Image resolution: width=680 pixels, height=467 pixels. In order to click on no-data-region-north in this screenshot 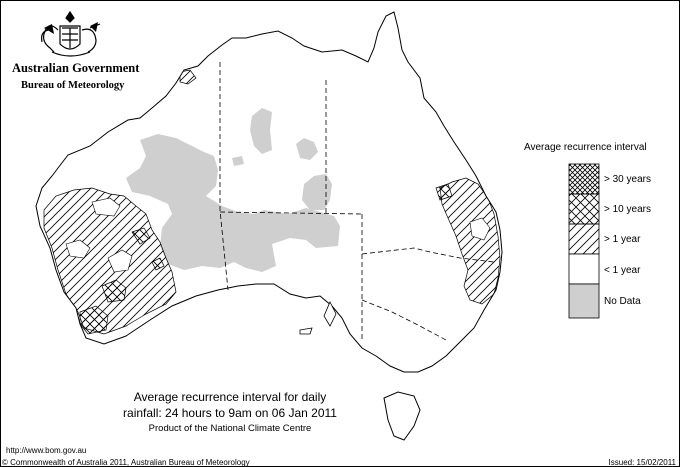, I will do `click(261, 131)`.